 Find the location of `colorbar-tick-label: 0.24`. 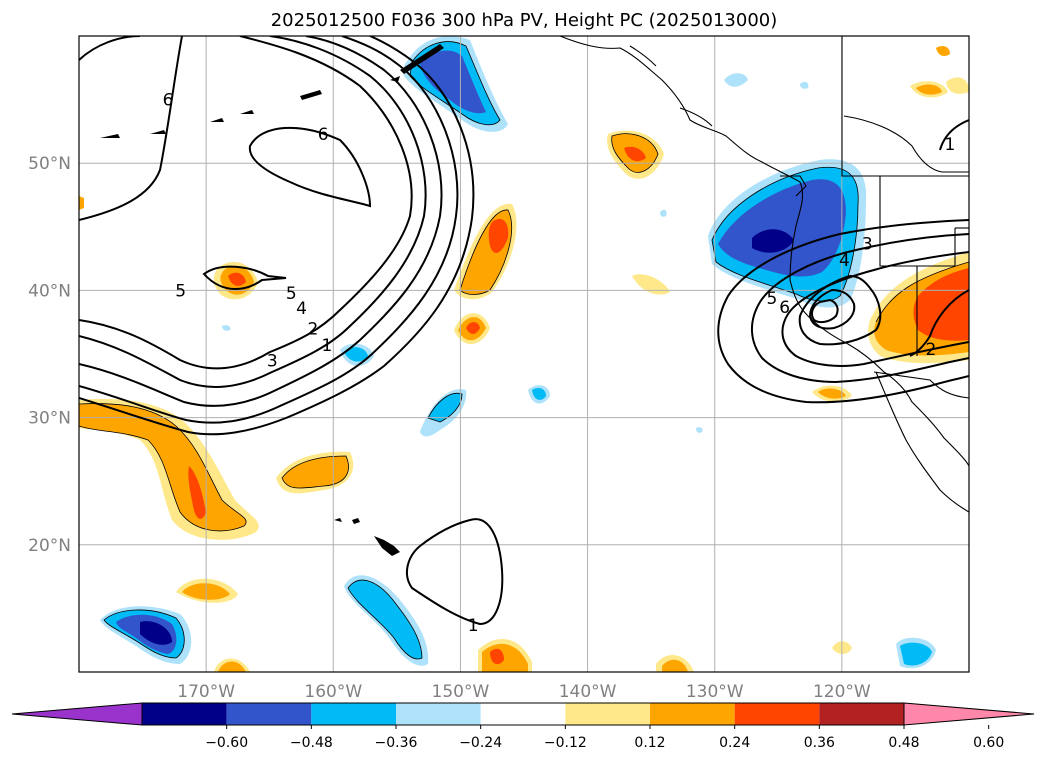

colorbar-tick-label: 0.24 is located at coordinates (734, 743).